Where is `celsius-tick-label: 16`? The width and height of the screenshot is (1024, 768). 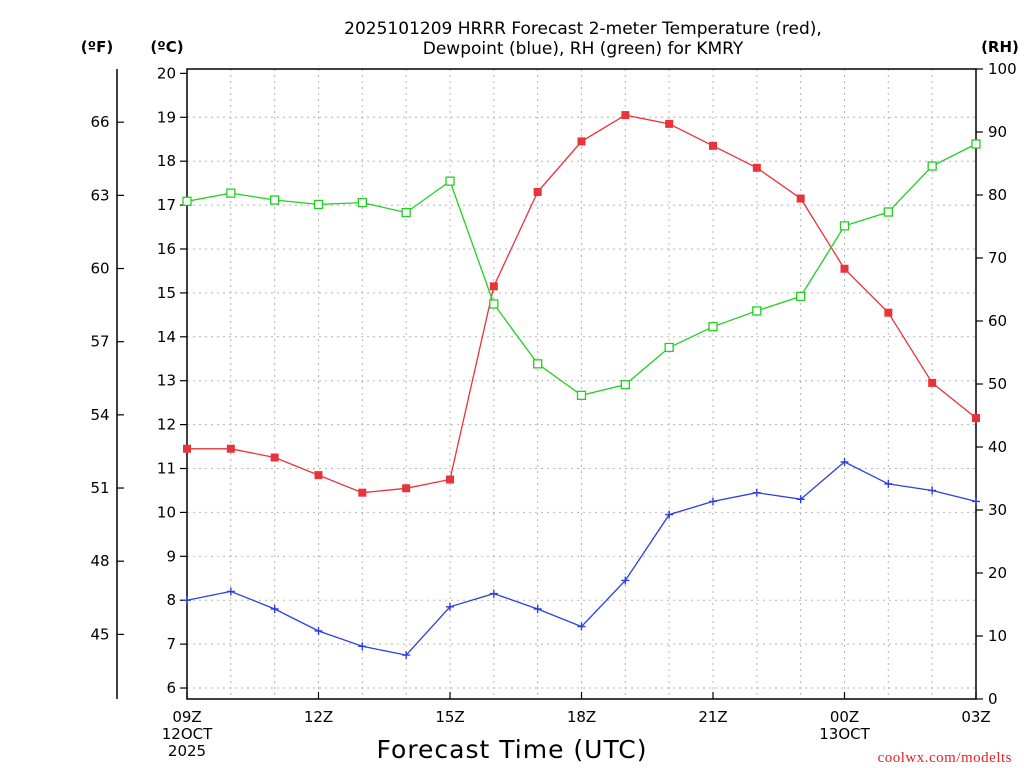
celsius-tick-label: 16 is located at coordinates (166, 249).